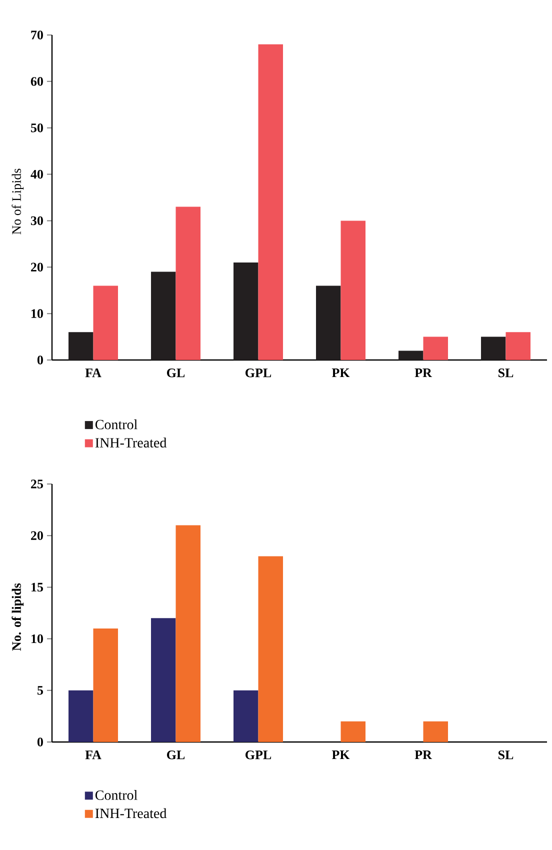 The width and height of the screenshot is (552, 850). Describe the element at coordinates (37, 35) in the screenshot. I see `y-tick-label: 70` at that location.